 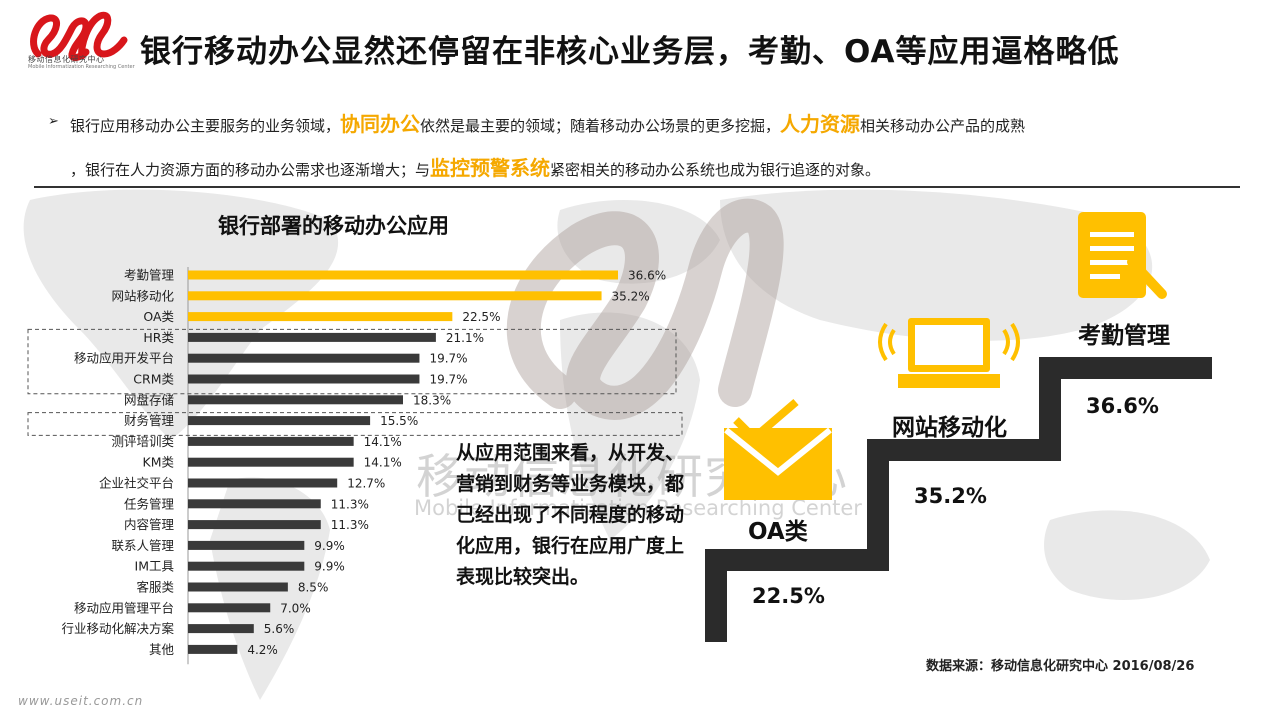 I want to click on intro-text: ，银行在人力资源方面的移动办公需求也逐渐增大；与, so click(x=250, y=170).